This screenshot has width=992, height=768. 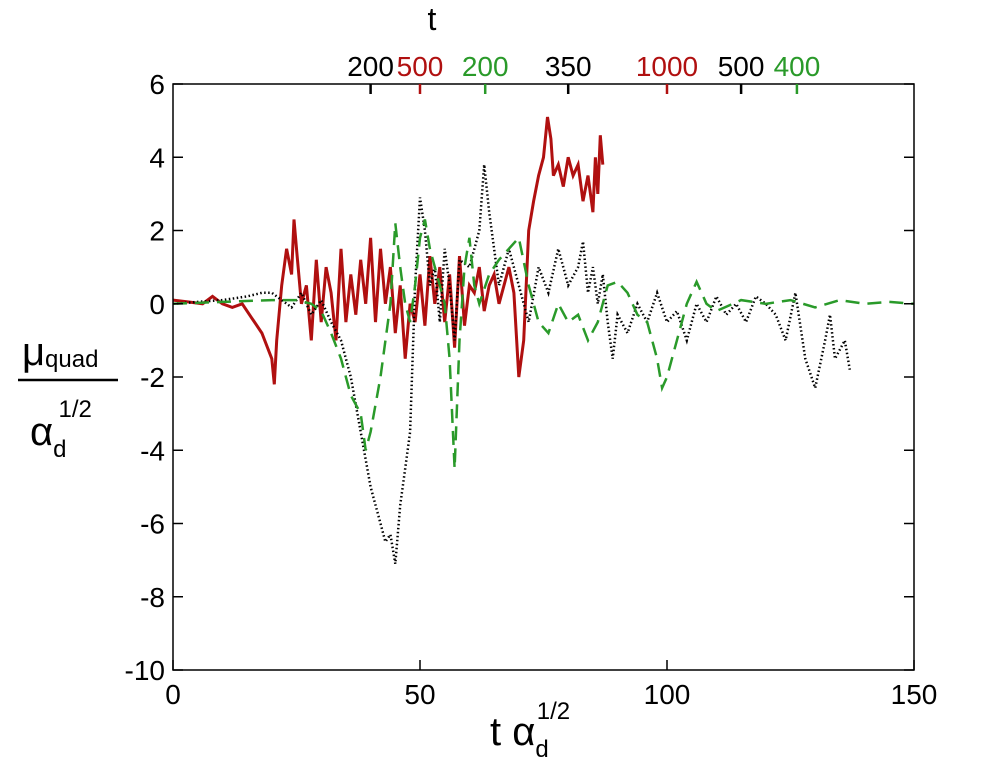 I want to click on y-axis-title-denominator: αd 1/2, so click(x=61, y=429).